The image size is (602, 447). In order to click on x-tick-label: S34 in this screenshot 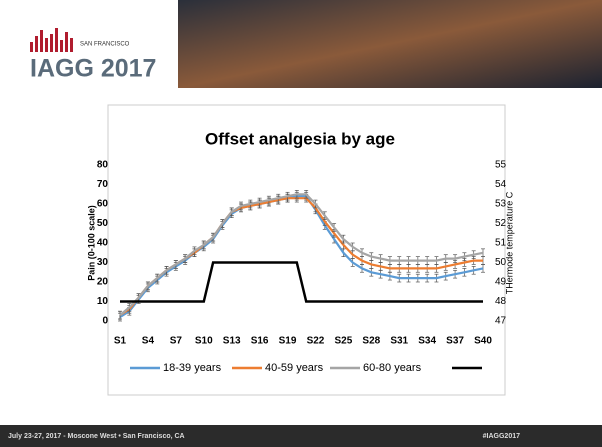, I will do `click(427, 341)`.